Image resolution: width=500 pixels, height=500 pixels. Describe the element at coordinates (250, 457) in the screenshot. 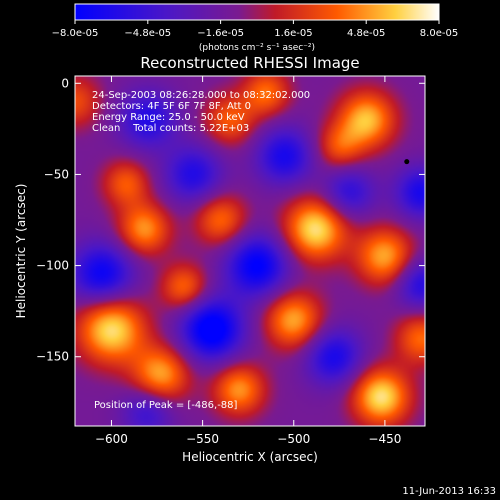

I see `x-axis-label: Heliocentric X (arcsec)` at that location.